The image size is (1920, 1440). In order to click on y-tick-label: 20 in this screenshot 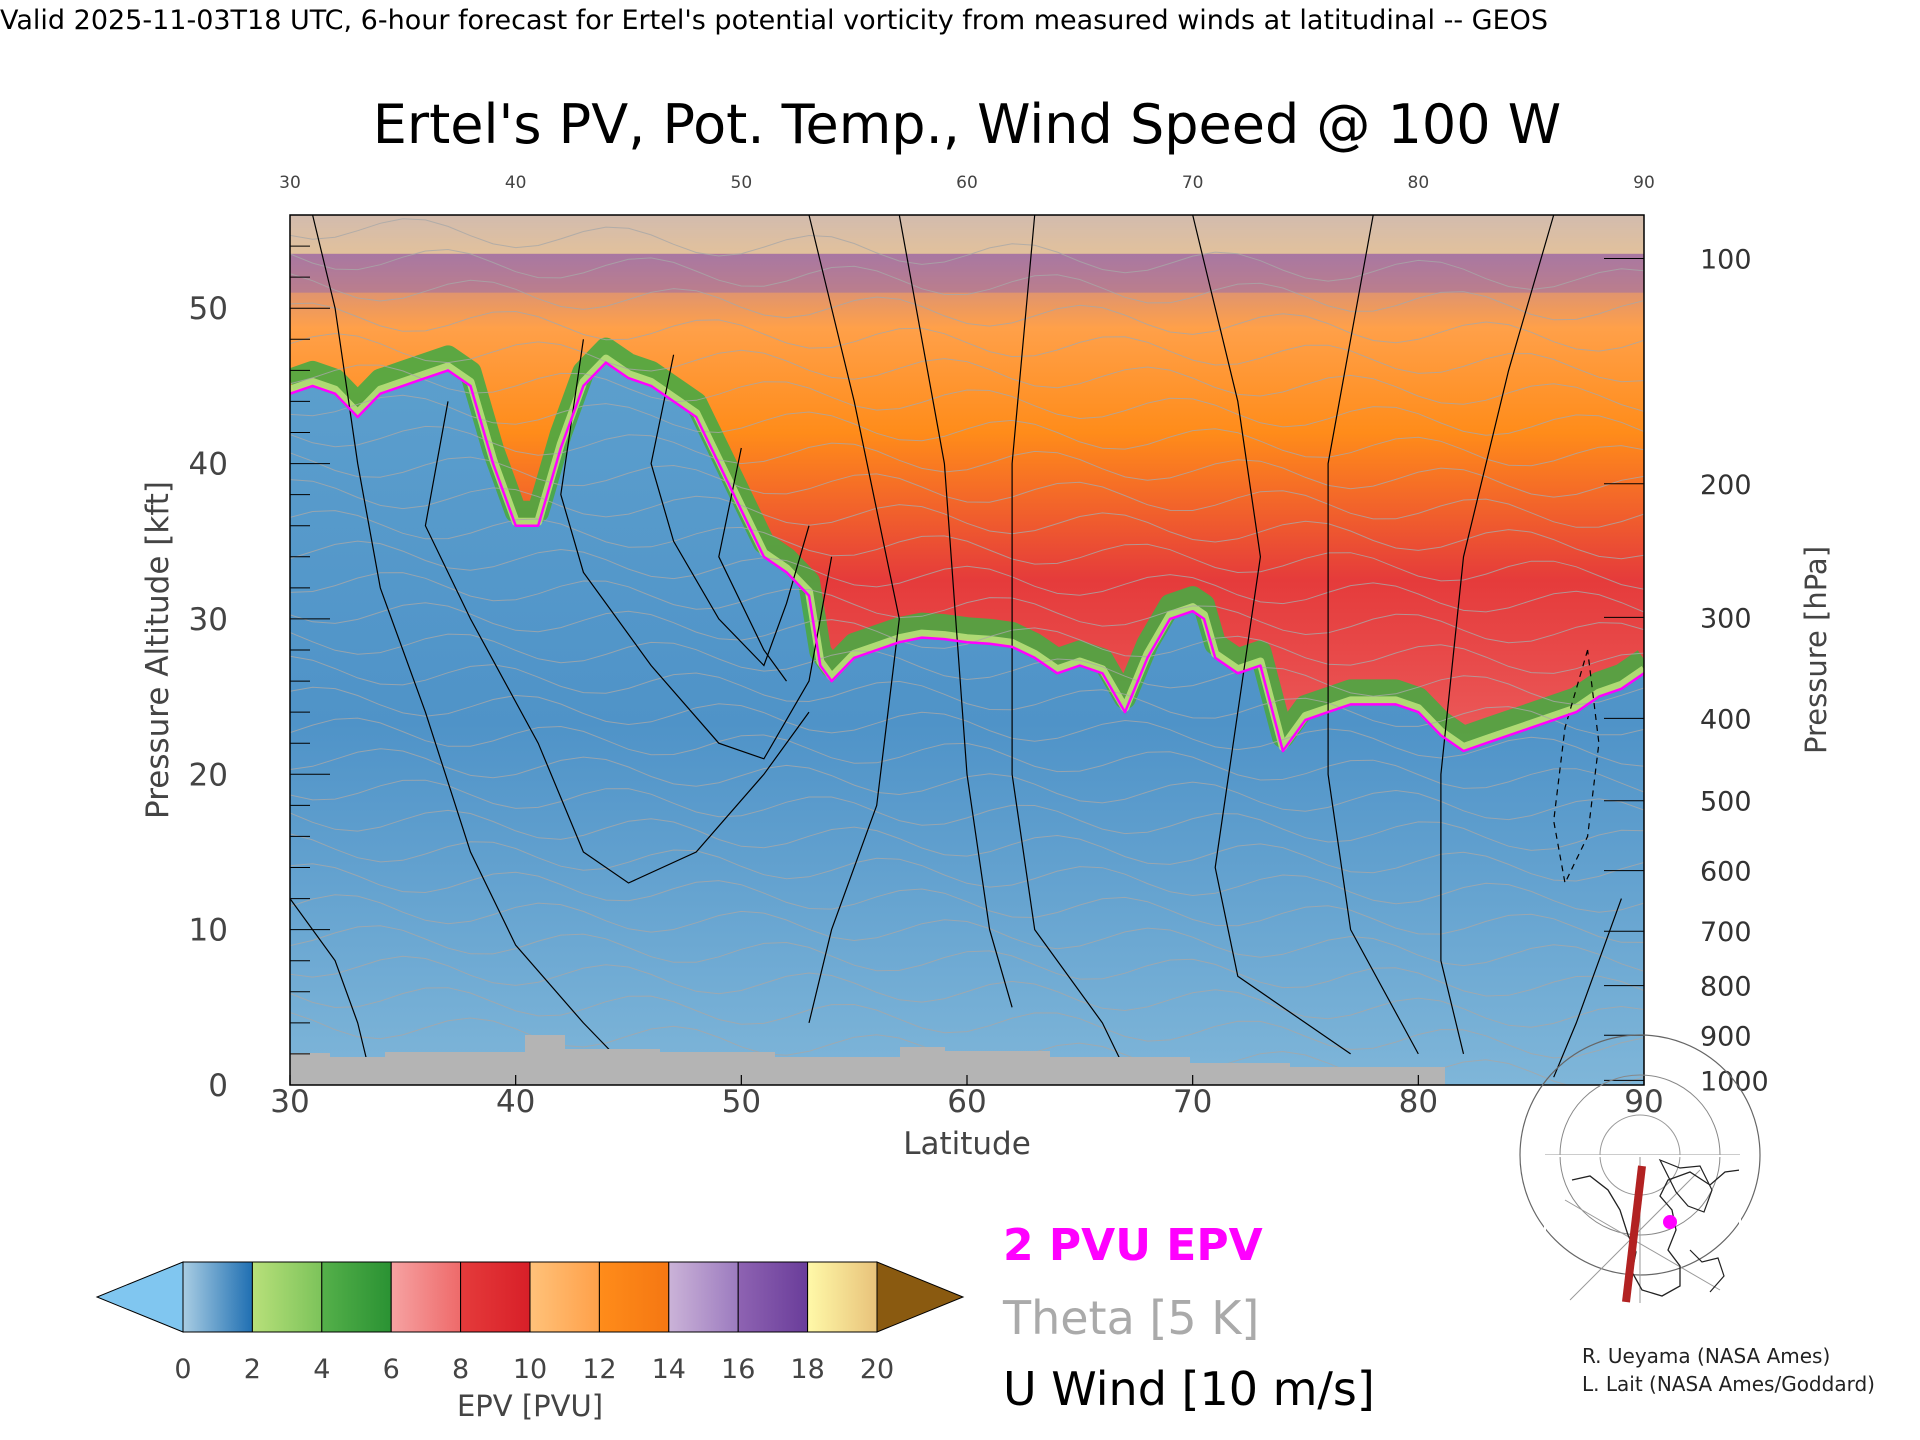, I will do `click(208, 775)`.